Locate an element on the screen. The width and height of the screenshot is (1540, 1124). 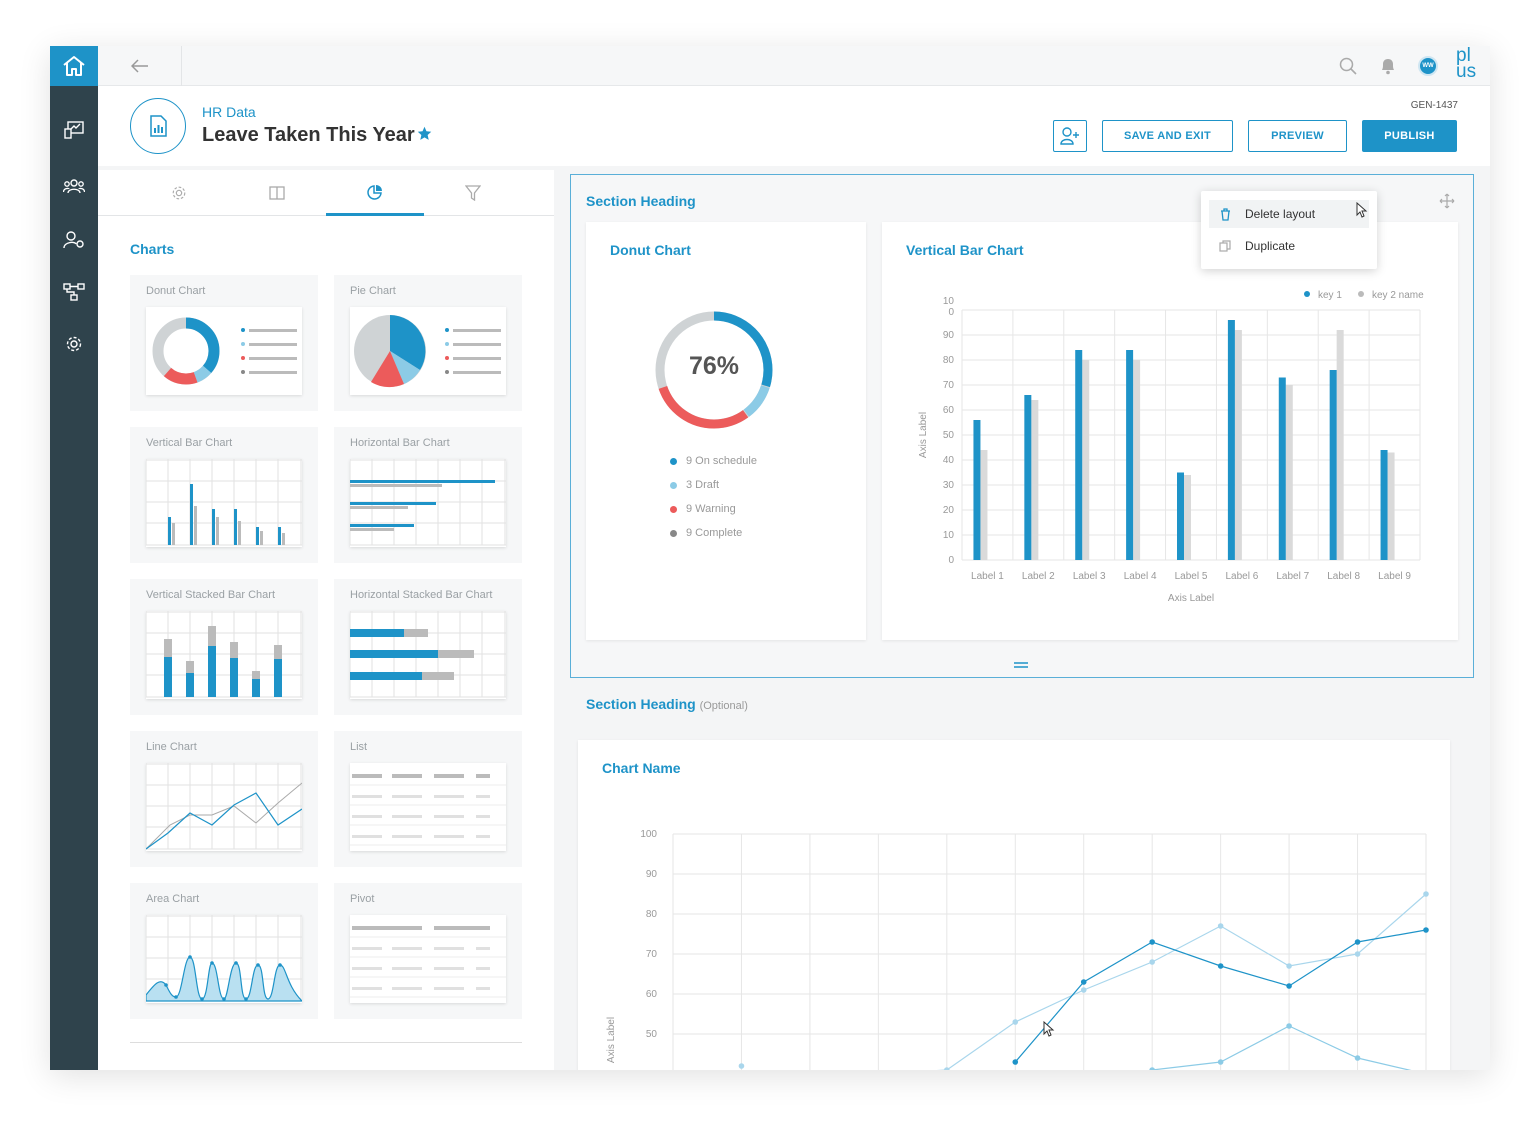
card-label: Vertical Stacked Bar Chart is located at coordinates (211, 595).